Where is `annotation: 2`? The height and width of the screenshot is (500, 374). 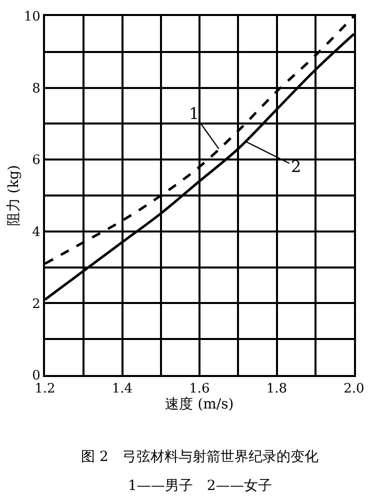 annotation: 2 is located at coordinates (296, 166).